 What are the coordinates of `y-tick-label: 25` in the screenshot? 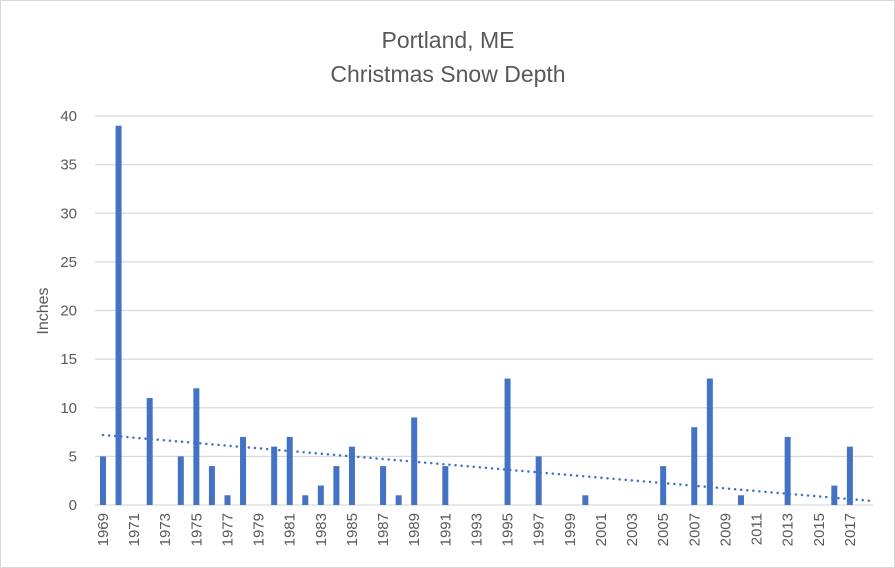 It's located at (68, 262).